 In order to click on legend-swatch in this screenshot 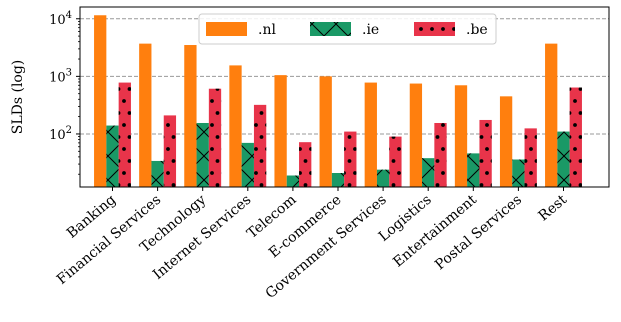, I will do `click(226, 29)`.